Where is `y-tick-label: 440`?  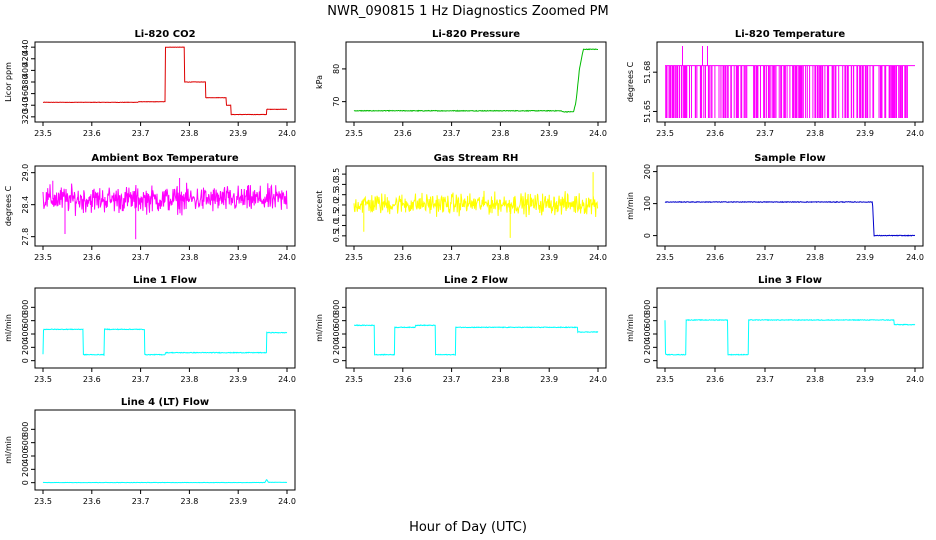
y-tick-label: 440 is located at coordinates (25, 47).